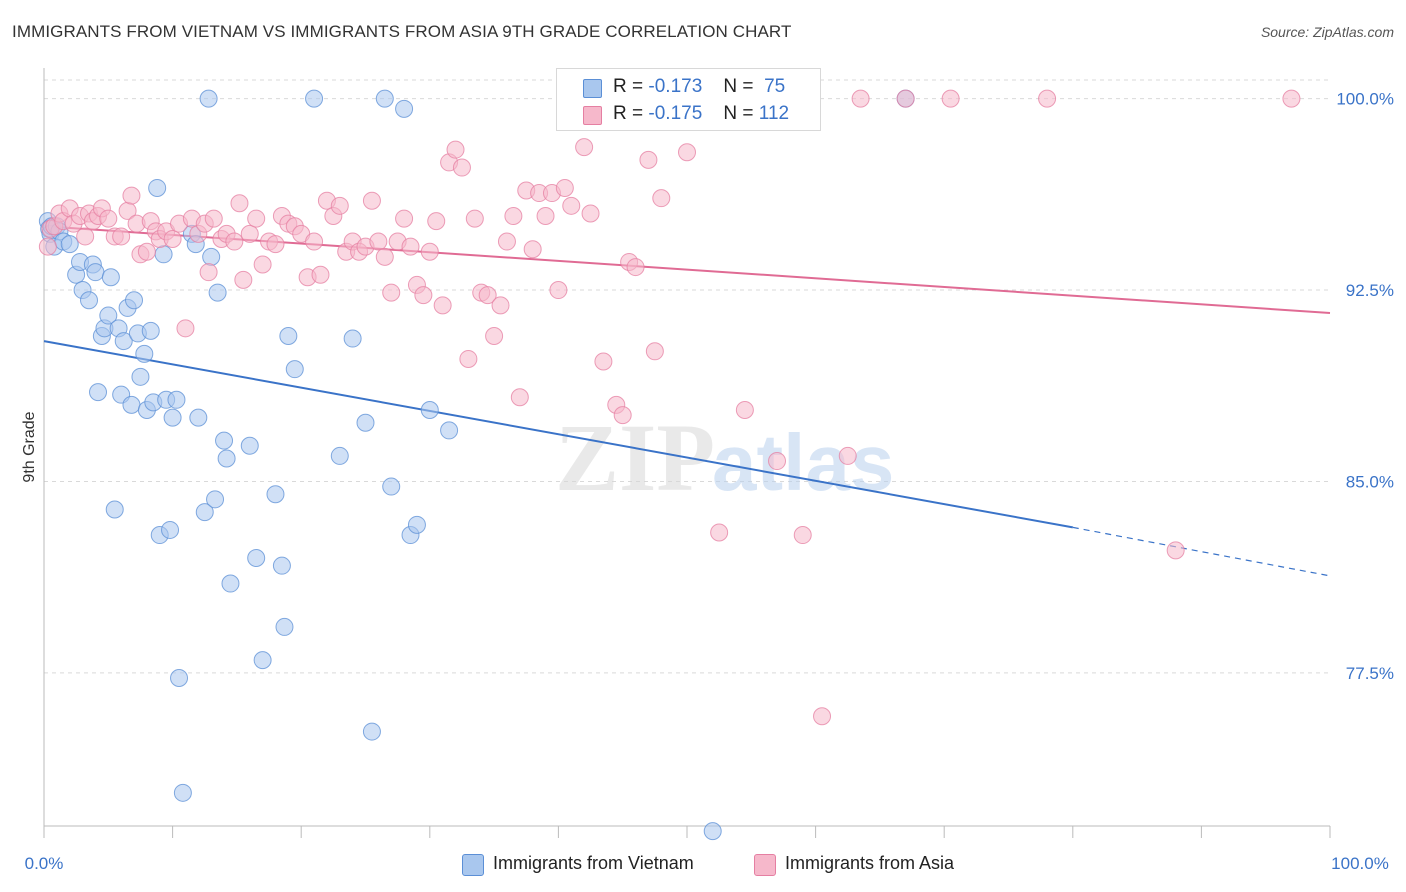 This screenshot has width=1406, height=892. I want to click on x-tick-label-min: 0.0%, so click(44, 863).